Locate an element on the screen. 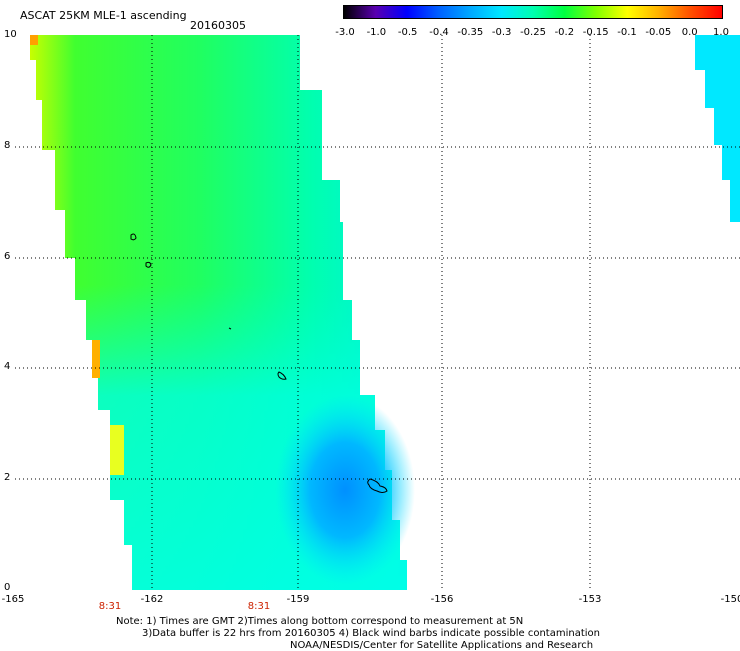 This screenshot has height=651, width=740. y-tick-10: 10 is located at coordinates (10, 34).